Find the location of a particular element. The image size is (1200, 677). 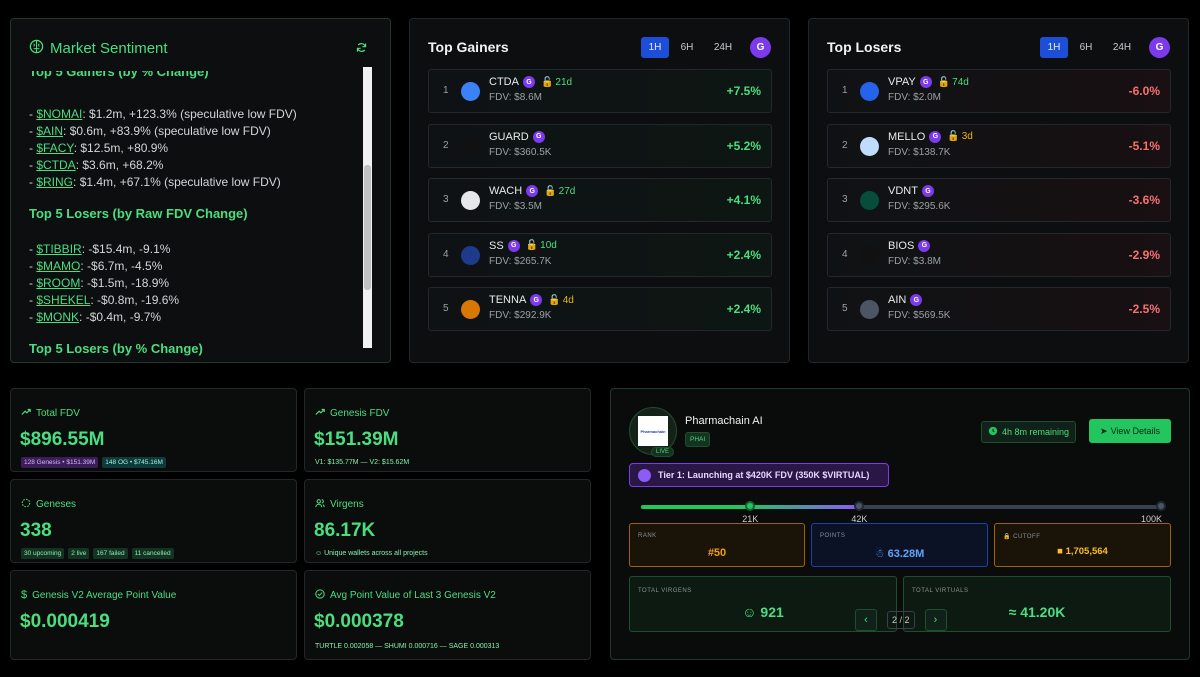

token-symbol: WACH G 🔓 27d is located at coordinates (532, 191).